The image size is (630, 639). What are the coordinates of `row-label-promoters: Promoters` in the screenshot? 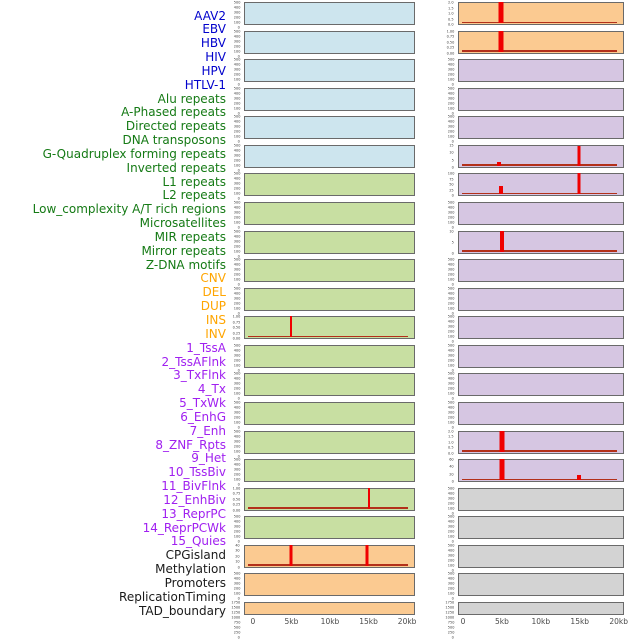 It's located at (195, 582).